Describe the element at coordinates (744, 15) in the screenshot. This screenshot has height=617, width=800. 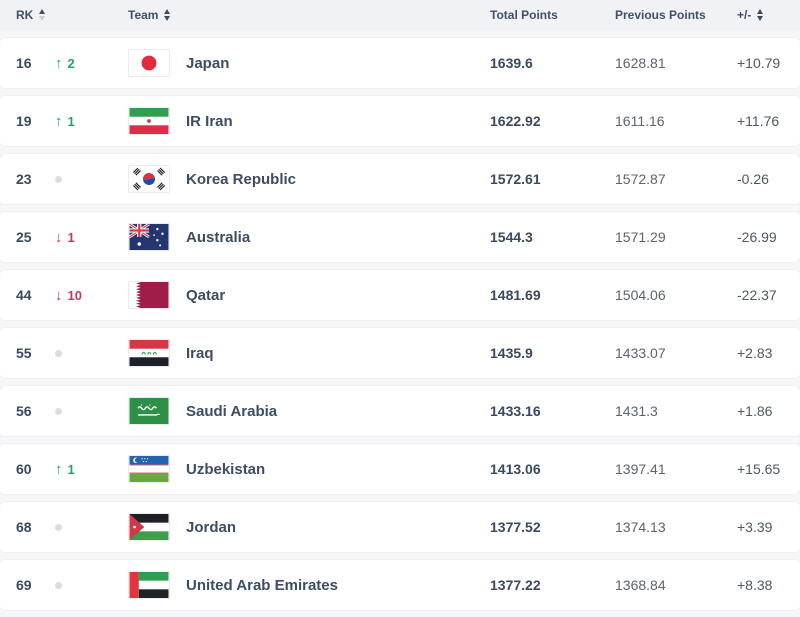
I see `header-plus-minus-label: +/-` at that location.